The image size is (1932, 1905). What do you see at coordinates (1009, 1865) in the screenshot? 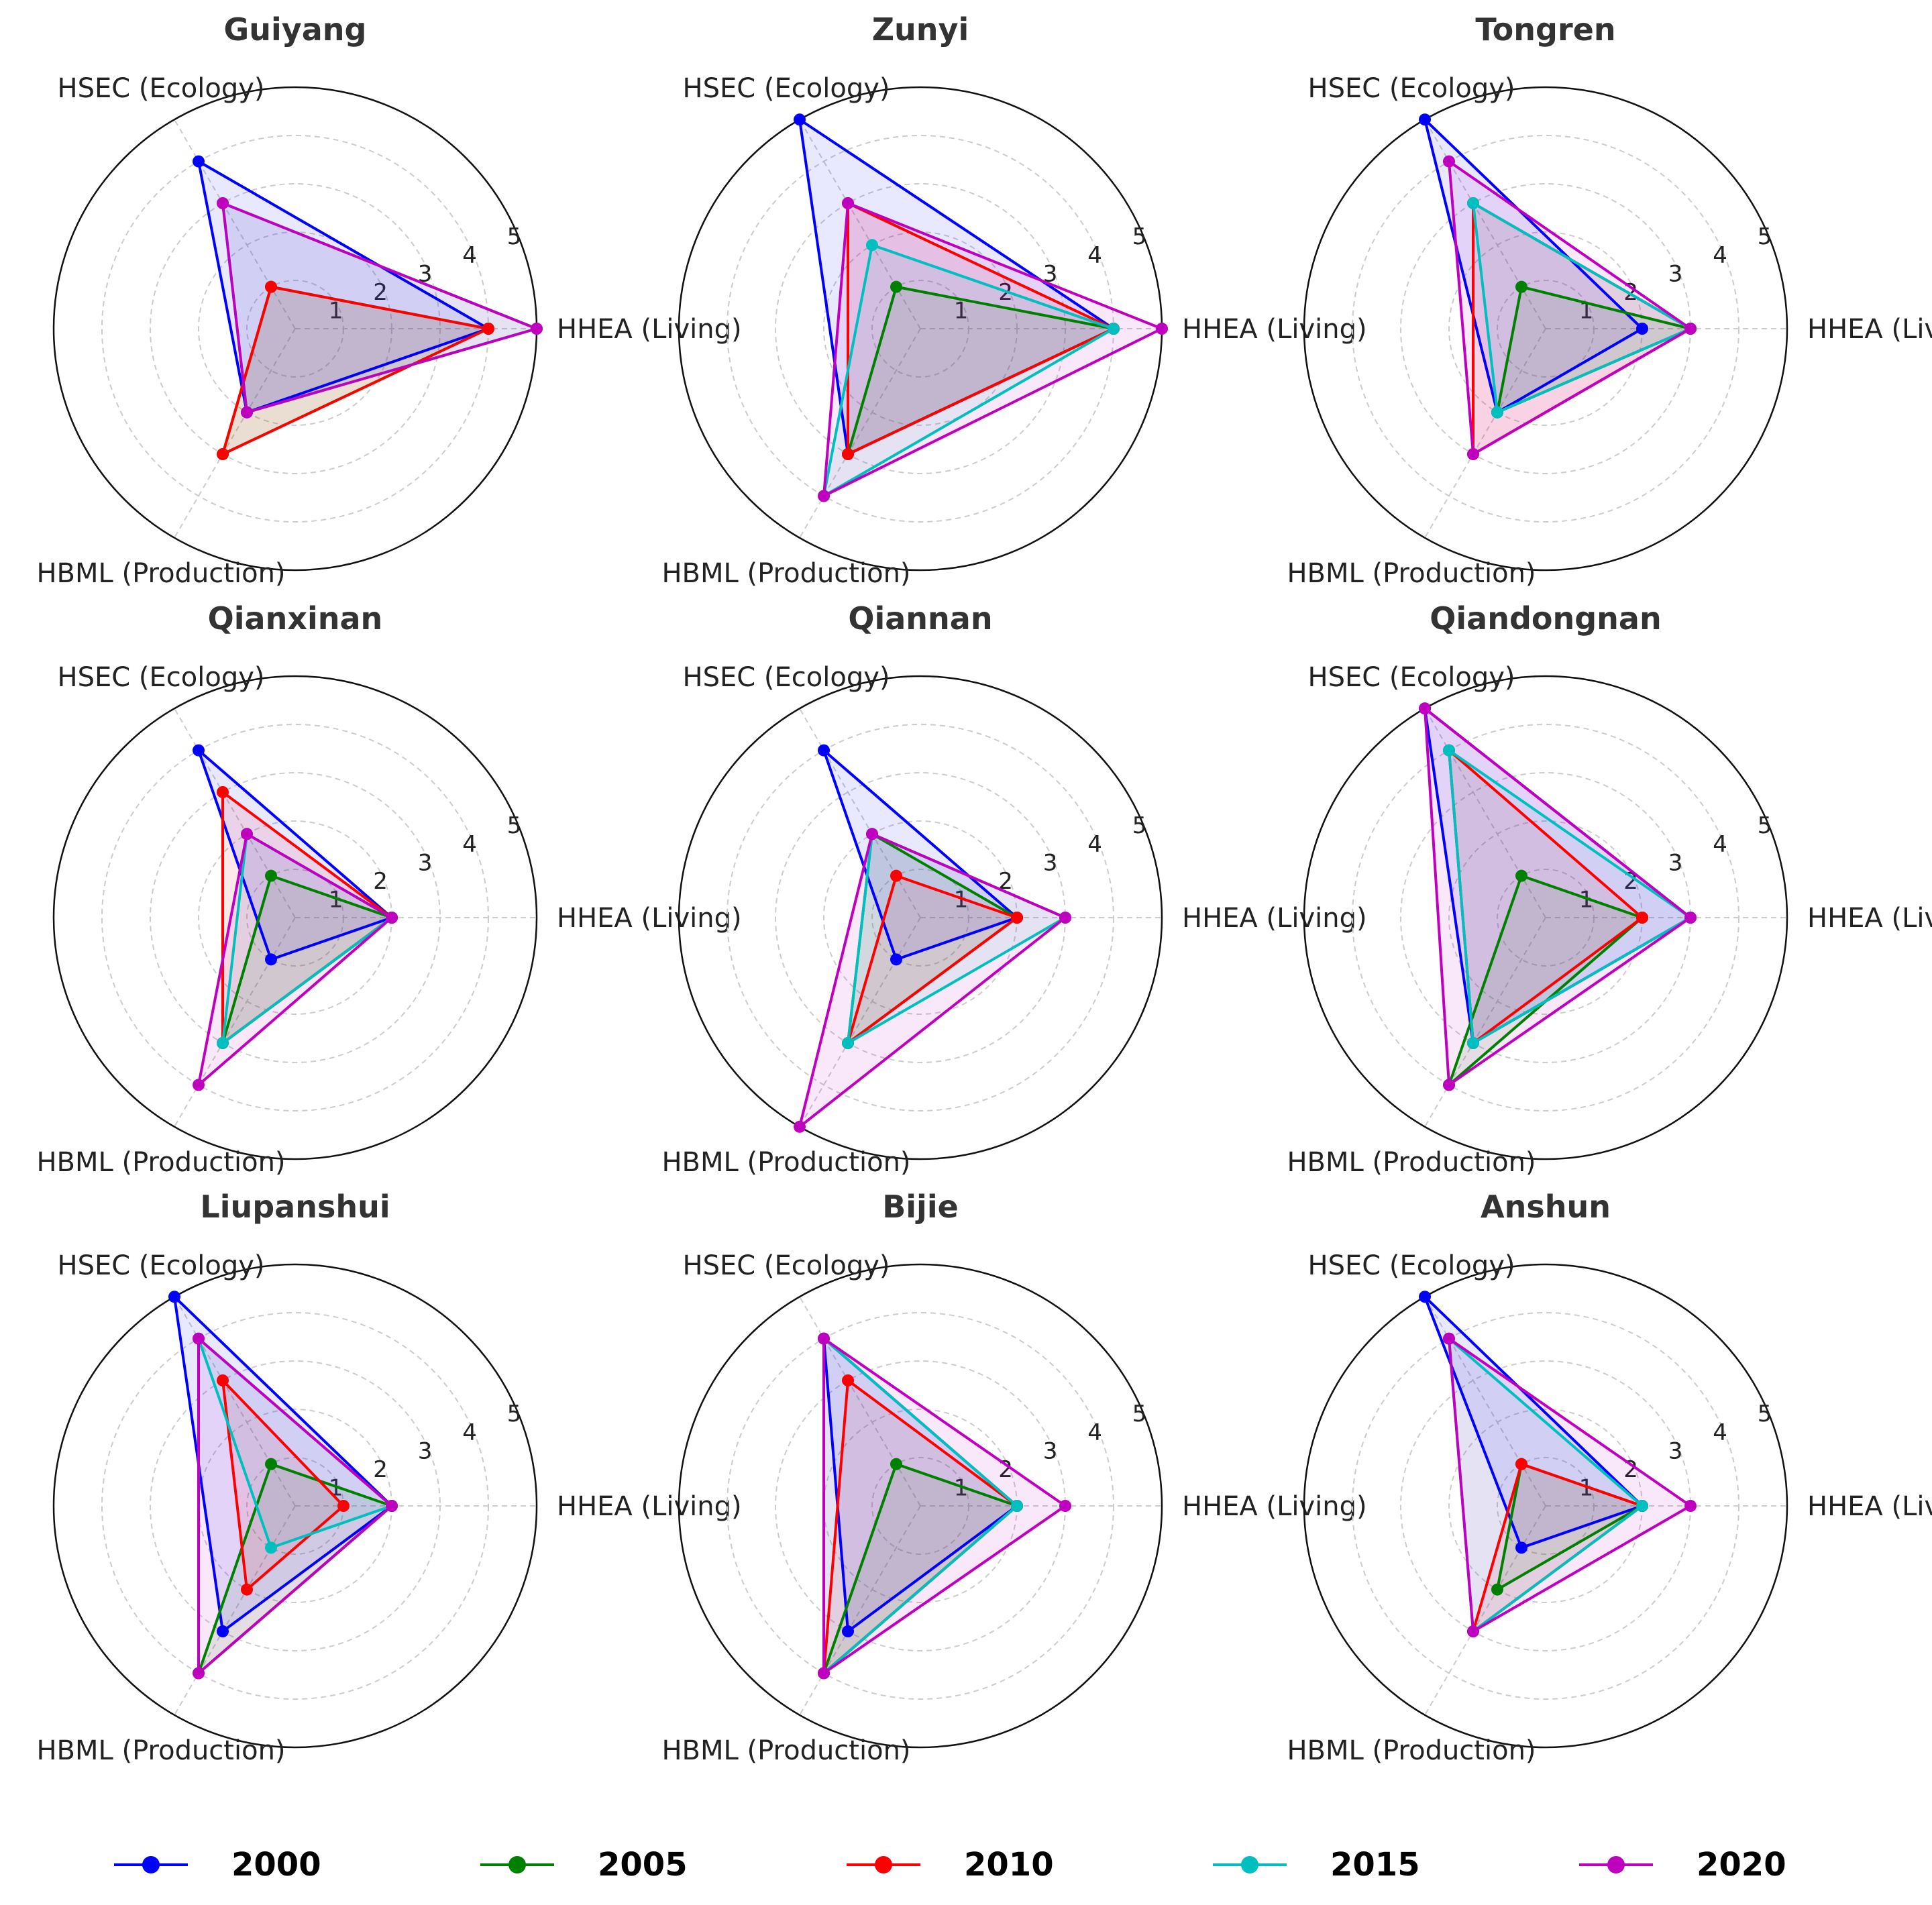
I see `legend-label: 2010` at bounding box center [1009, 1865].